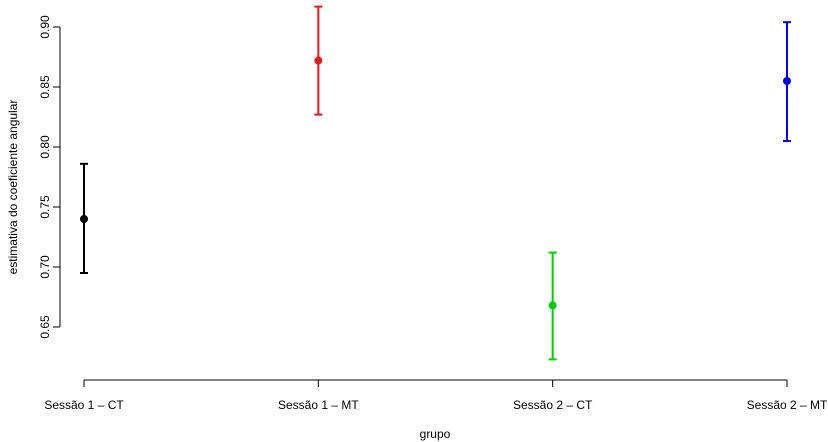 The image size is (828, 442). What do you see at coordinates (45, 27) in the screenshot?
I see `y-tick-label: 0.90` at bounding box center [45, 27].